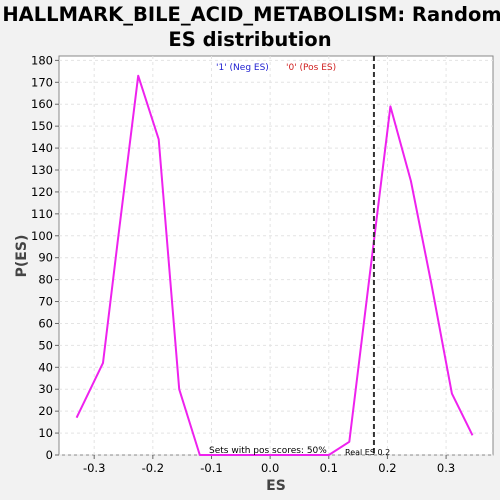 Image resolution: width=500 pixels, height=500 pixels. What do you see at coordinates (45, 280) in the screenshot?
I see `y-tick-label: 80` at bounding box center [45, 280].